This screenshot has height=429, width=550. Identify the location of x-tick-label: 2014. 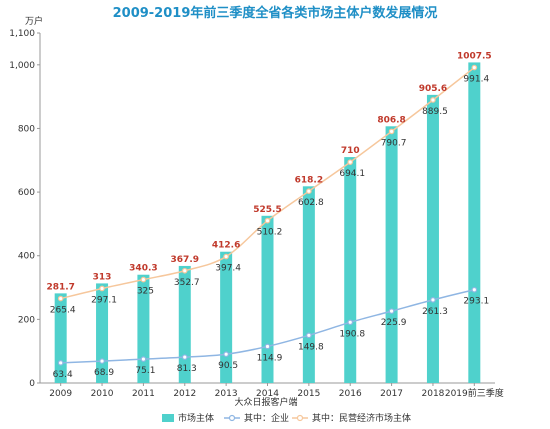
(267, 394).